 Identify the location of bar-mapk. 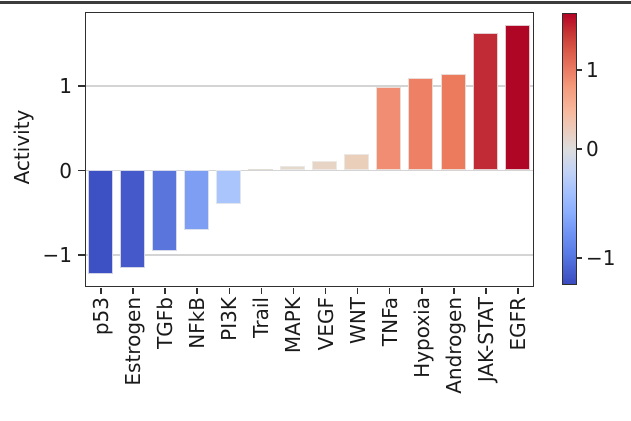
(293, 167).